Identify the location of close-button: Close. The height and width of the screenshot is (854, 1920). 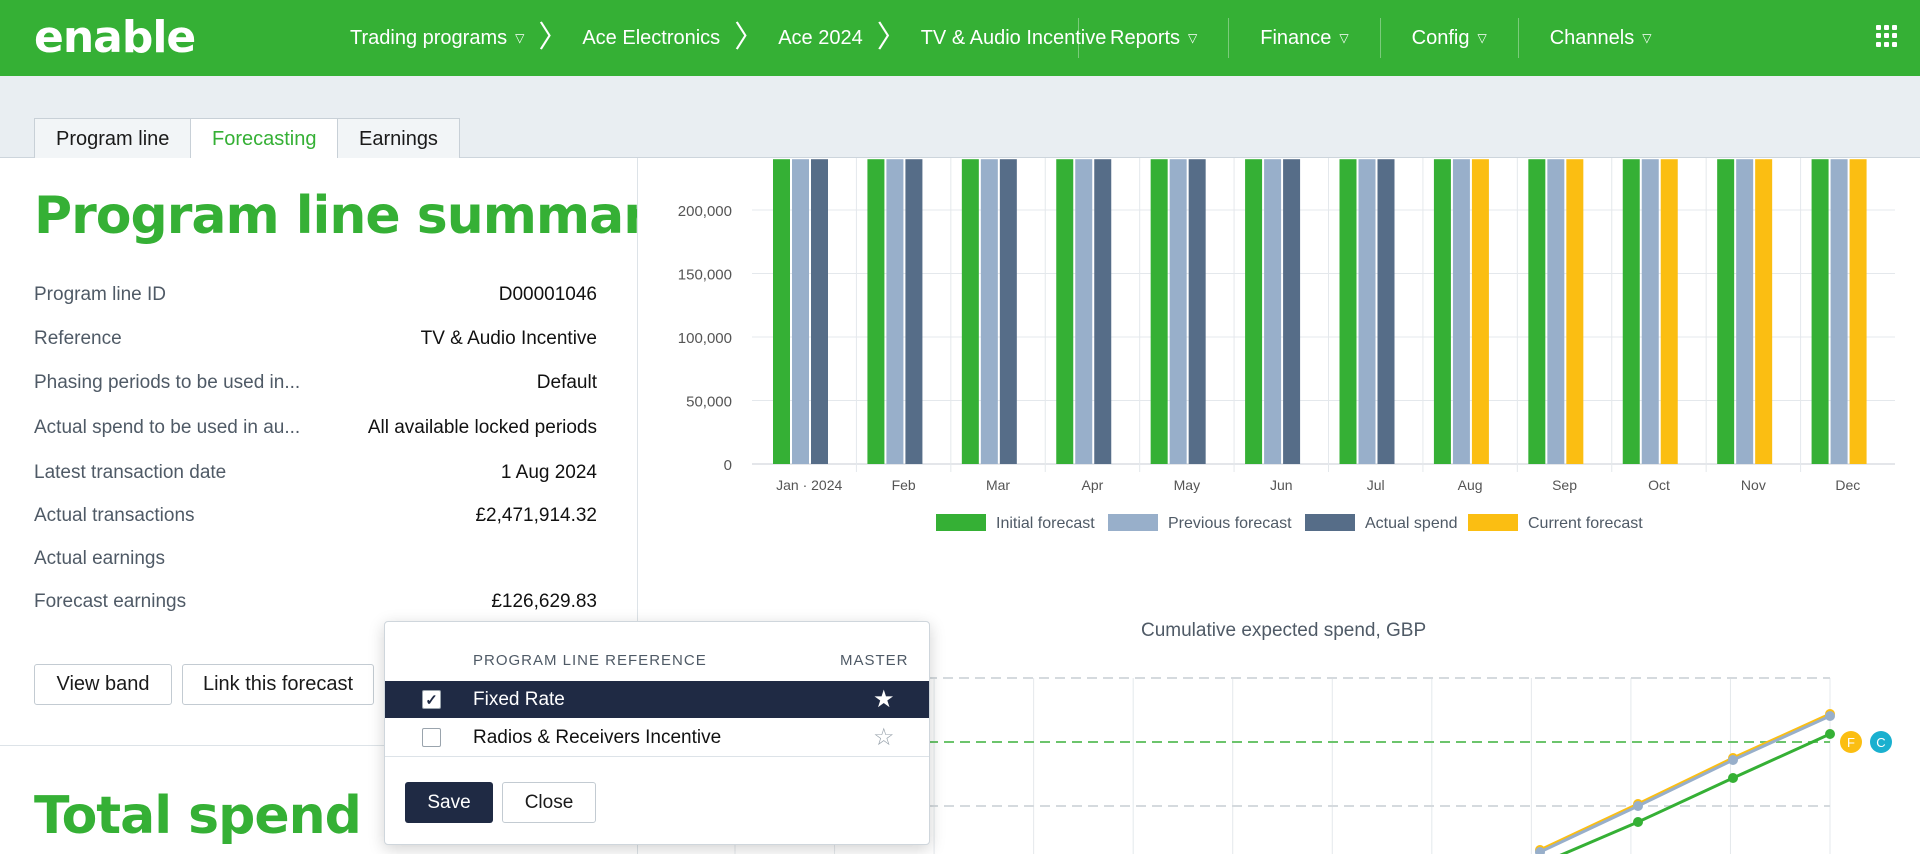
(549, 802).